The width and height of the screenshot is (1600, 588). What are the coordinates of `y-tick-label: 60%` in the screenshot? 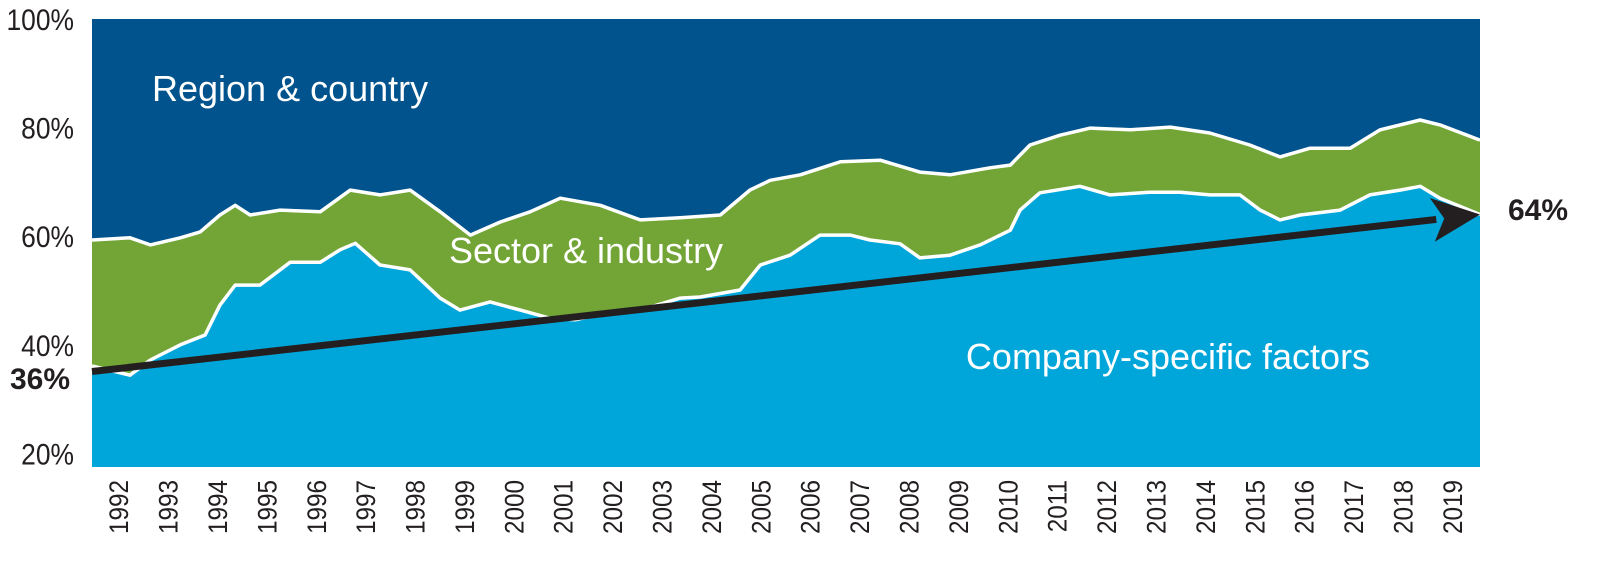 It's located at (47, 237).